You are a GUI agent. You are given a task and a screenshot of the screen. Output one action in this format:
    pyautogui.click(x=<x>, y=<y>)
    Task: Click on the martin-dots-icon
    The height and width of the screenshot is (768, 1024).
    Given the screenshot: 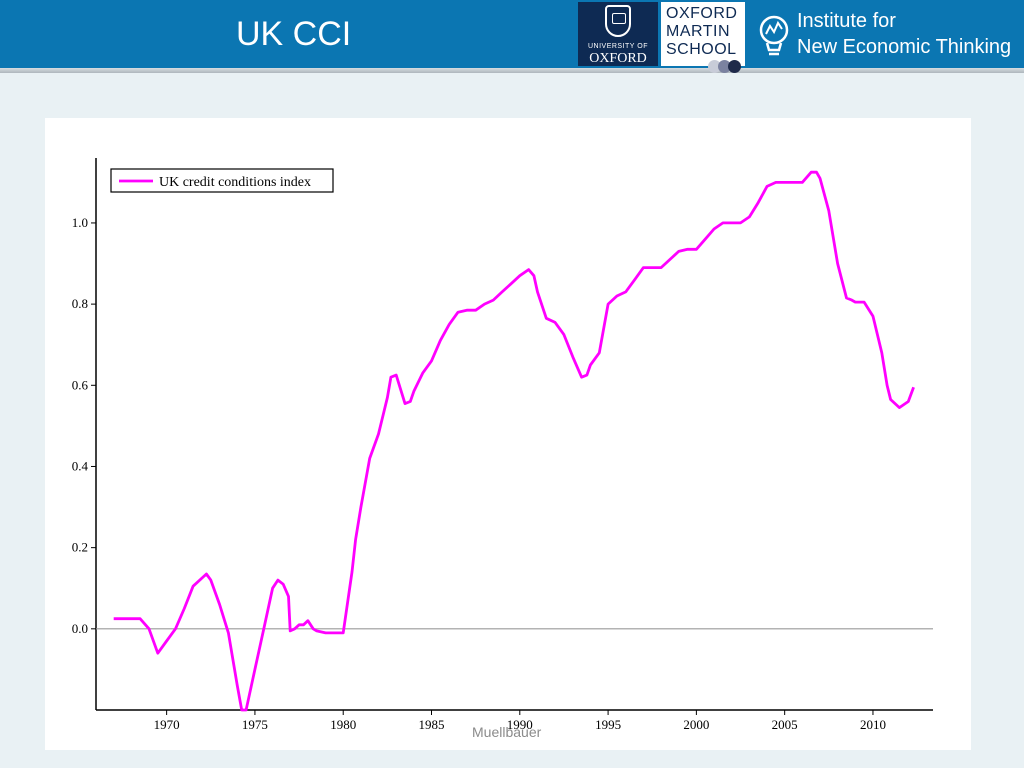 What is the action you would take?
    pyautogui.click(x=726, y=67)
    